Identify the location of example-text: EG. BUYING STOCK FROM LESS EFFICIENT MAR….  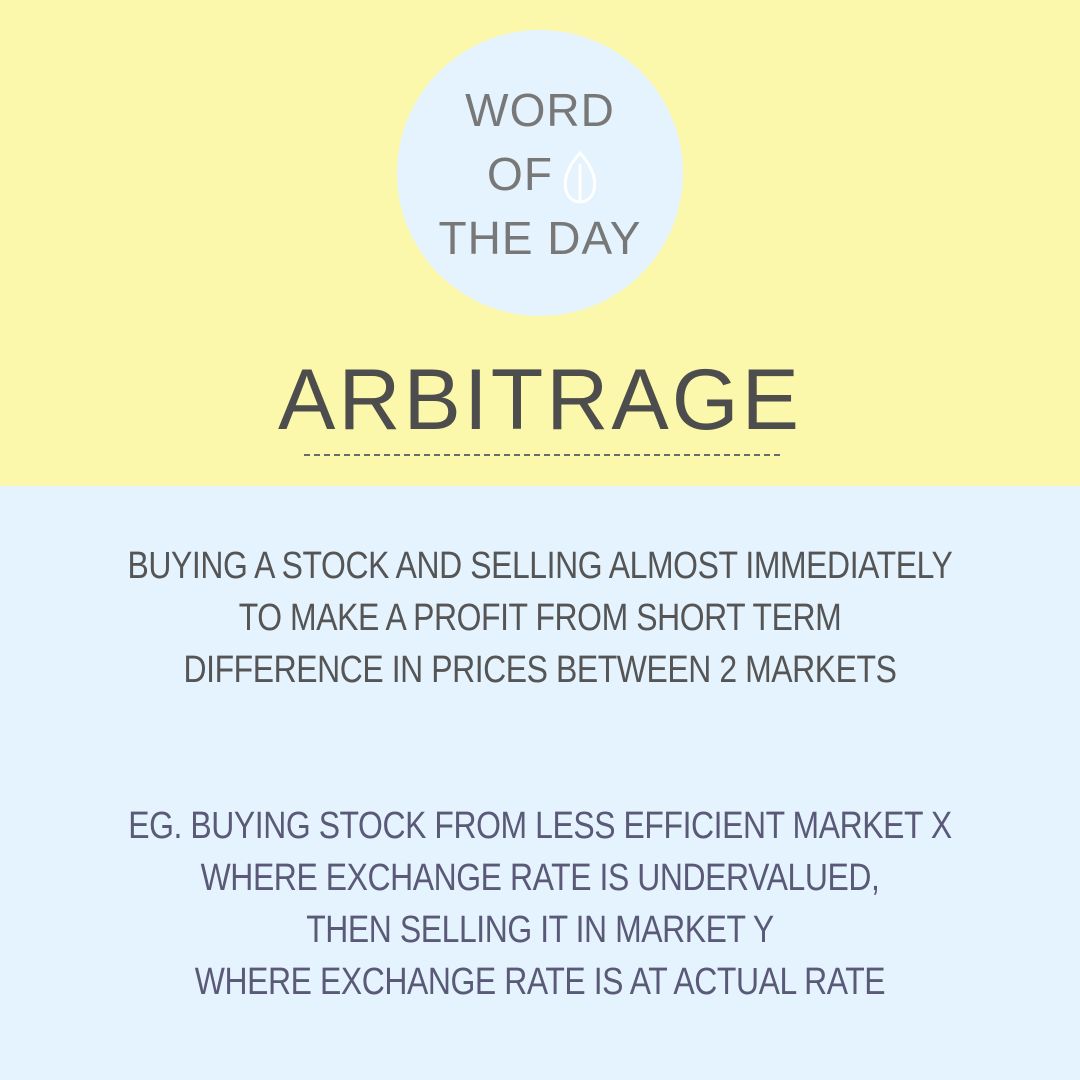
(540, 904).